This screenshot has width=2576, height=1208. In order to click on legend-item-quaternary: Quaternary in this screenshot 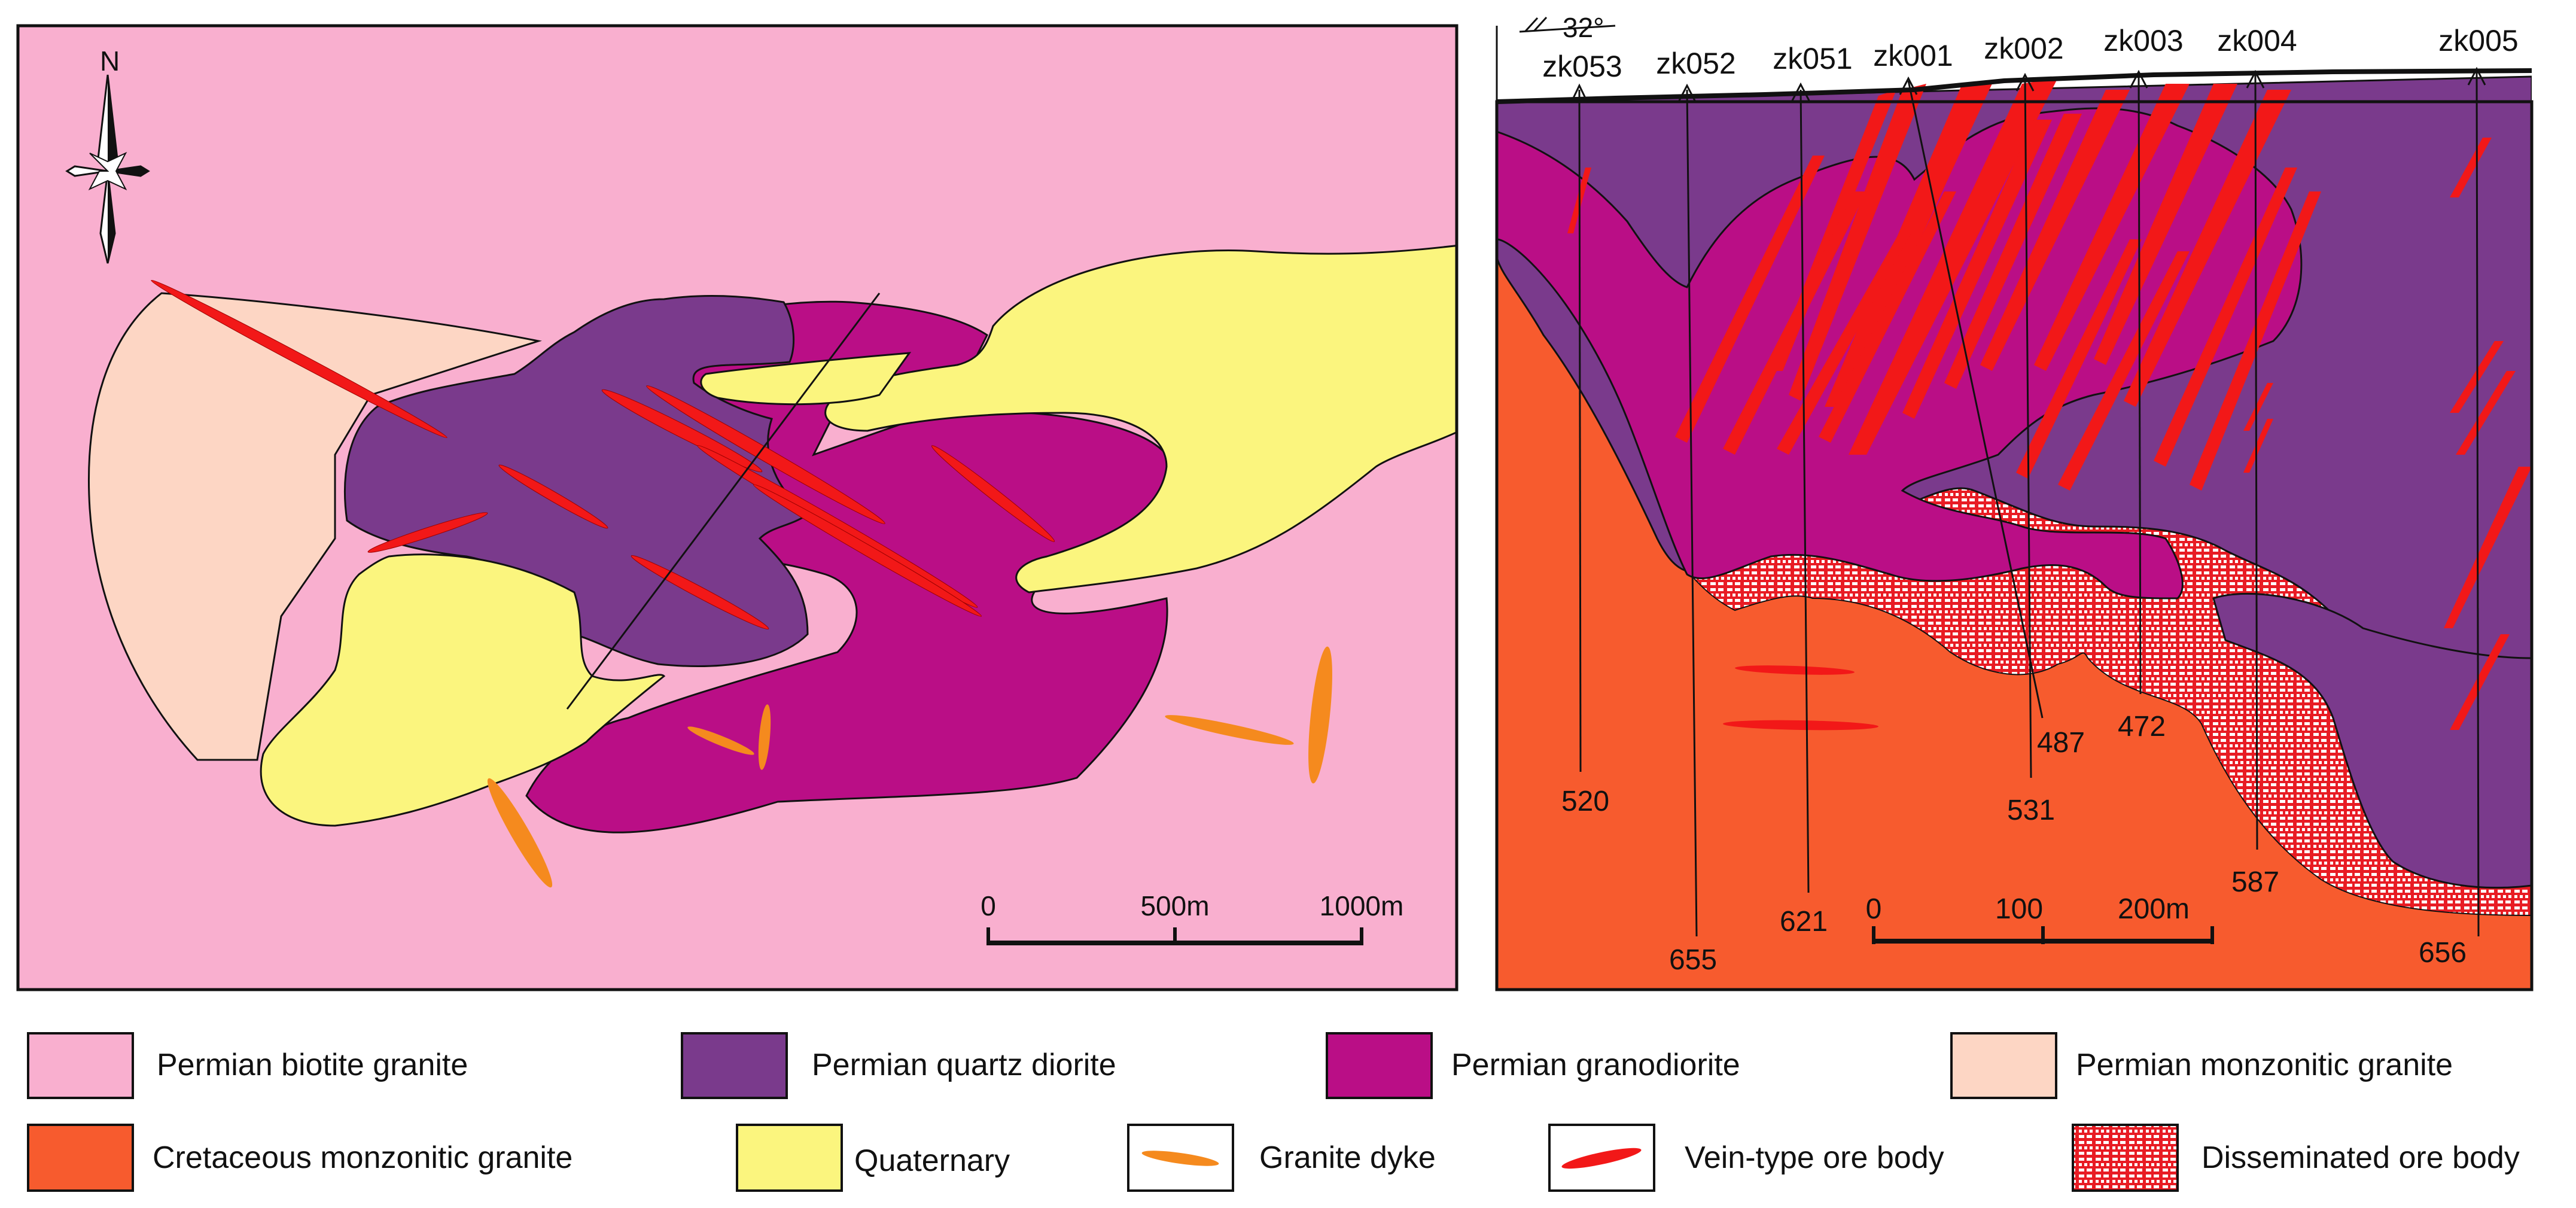, I will do `click(873, 1158)`.